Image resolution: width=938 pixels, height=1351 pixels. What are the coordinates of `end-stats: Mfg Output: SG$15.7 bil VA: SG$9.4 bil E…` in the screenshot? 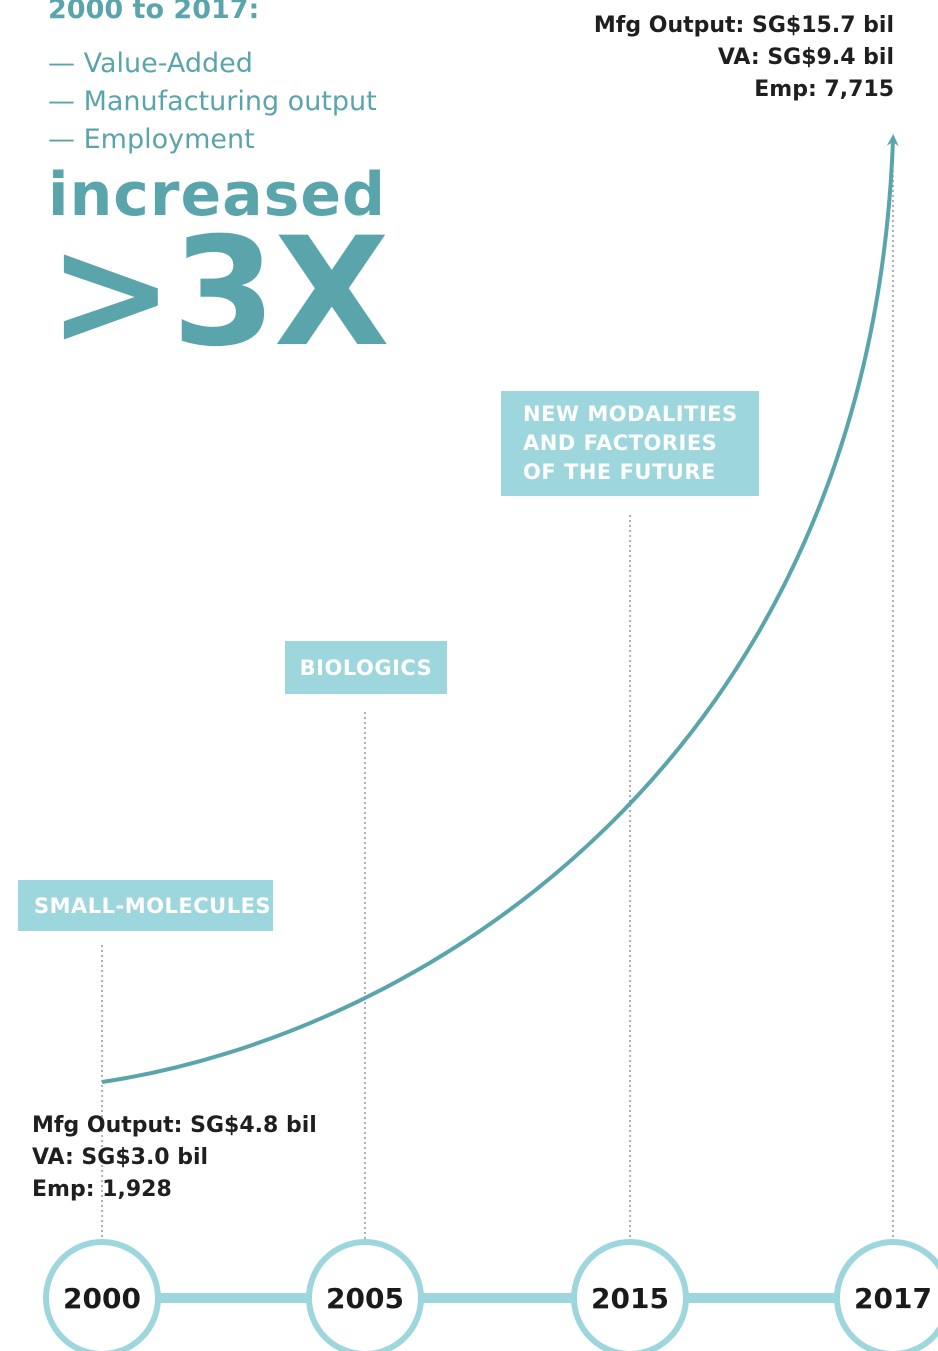 It's located at (744, 58).